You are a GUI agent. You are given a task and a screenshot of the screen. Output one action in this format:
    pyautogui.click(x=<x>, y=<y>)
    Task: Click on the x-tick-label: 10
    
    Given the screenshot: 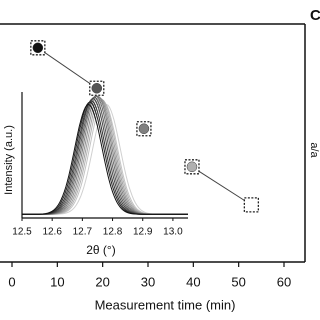 What is the action you would take?
    pyautogui.click(x=57, y=281)
    